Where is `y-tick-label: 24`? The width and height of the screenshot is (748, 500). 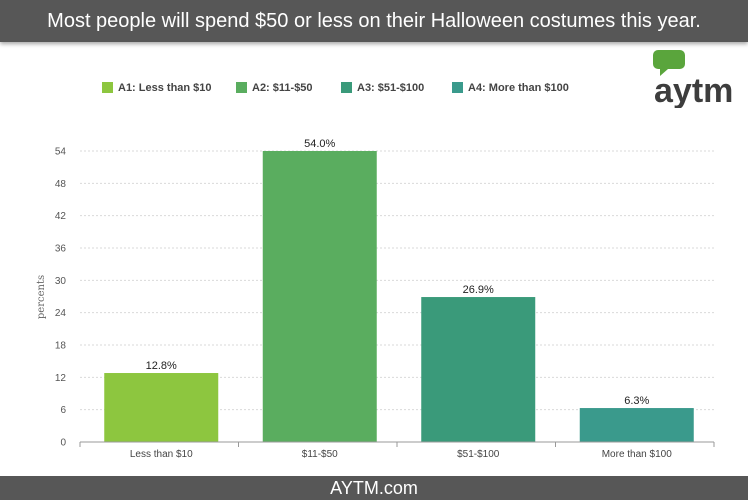
y-tick-label: 24 is located at coordinates (61, 313).